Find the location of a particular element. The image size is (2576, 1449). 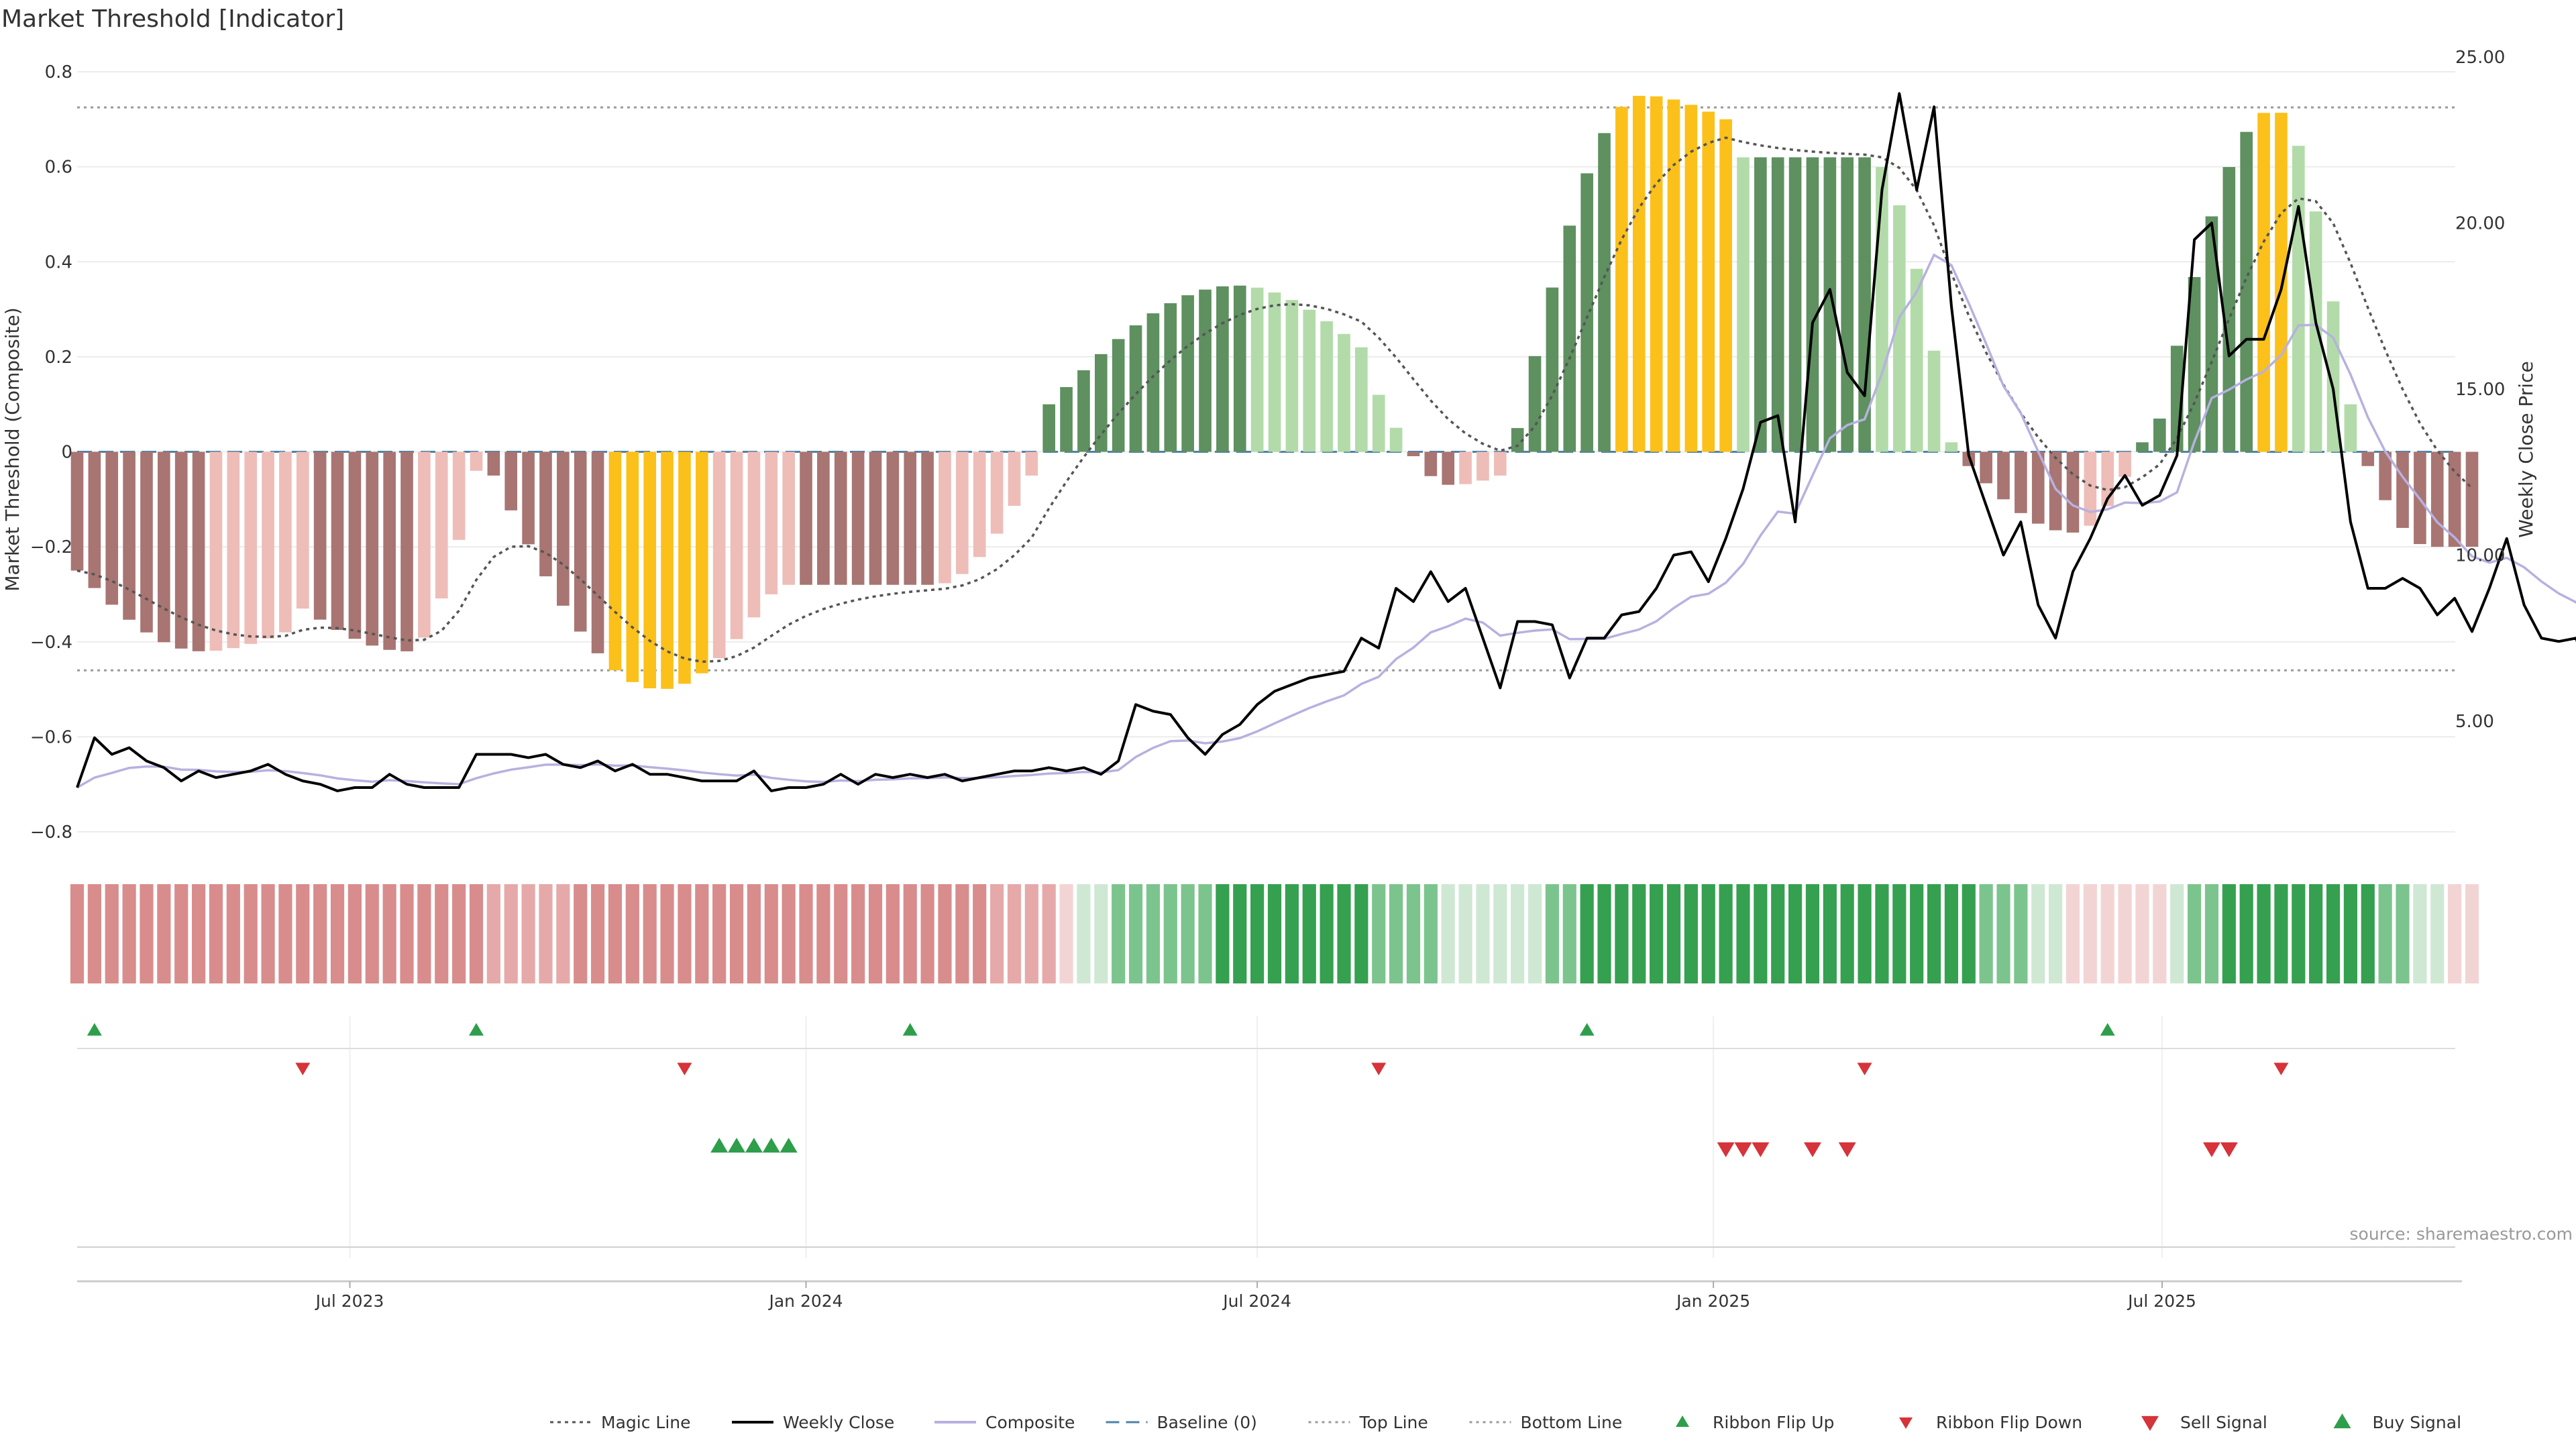

legend-item: Ribbon Flip Down is located at coordinates (1990, 1422).